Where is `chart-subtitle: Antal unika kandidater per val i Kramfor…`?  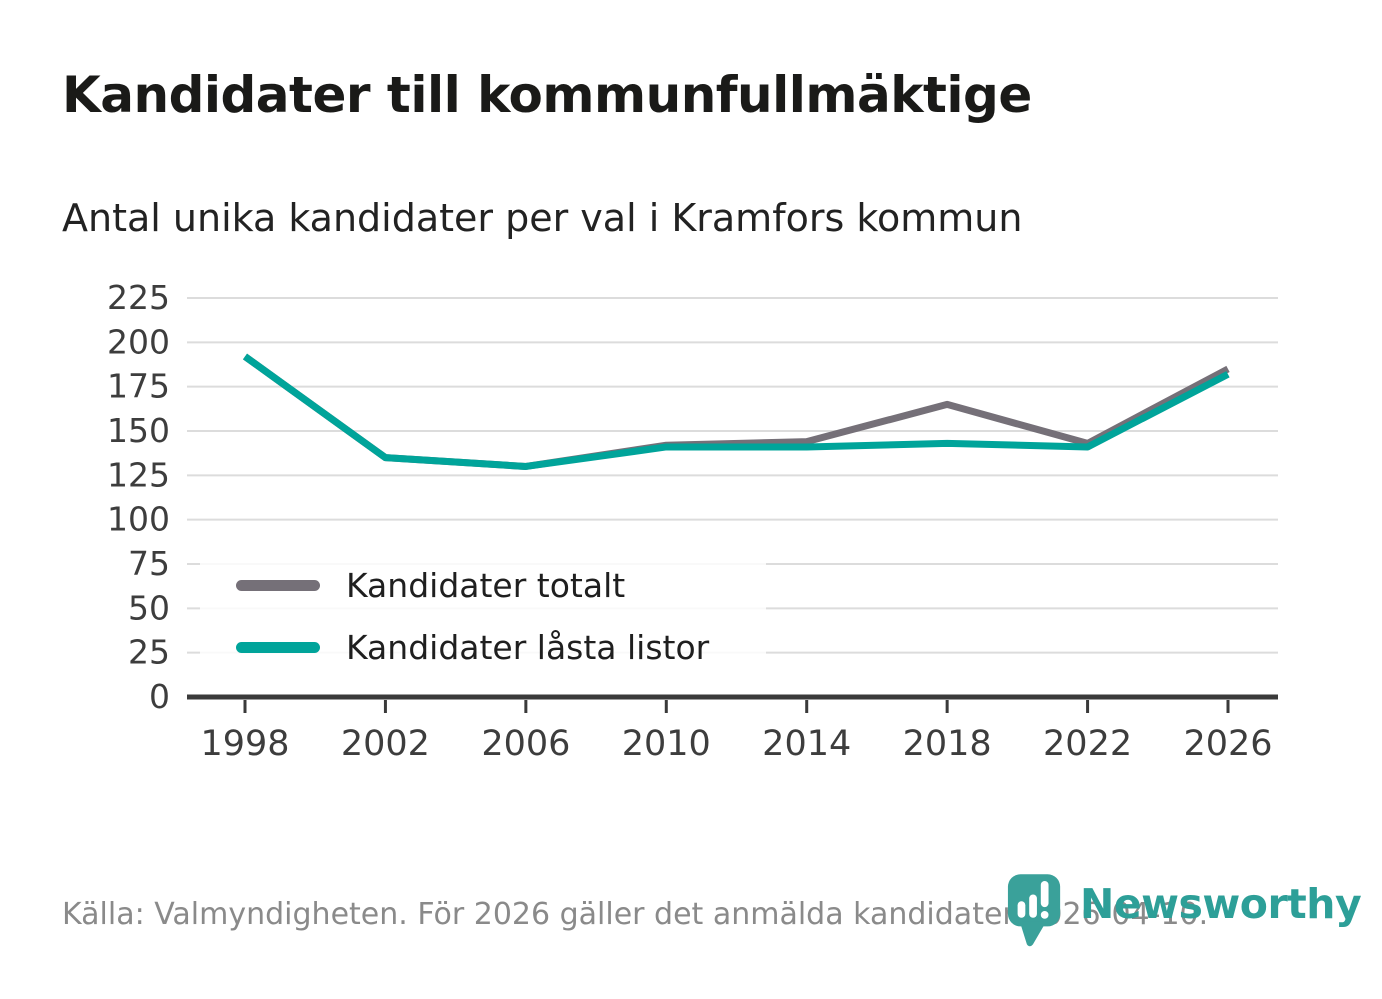 chart-subtitle: Antal unika kandidater per val i Kramfor… is located at coordinates (542, 218).